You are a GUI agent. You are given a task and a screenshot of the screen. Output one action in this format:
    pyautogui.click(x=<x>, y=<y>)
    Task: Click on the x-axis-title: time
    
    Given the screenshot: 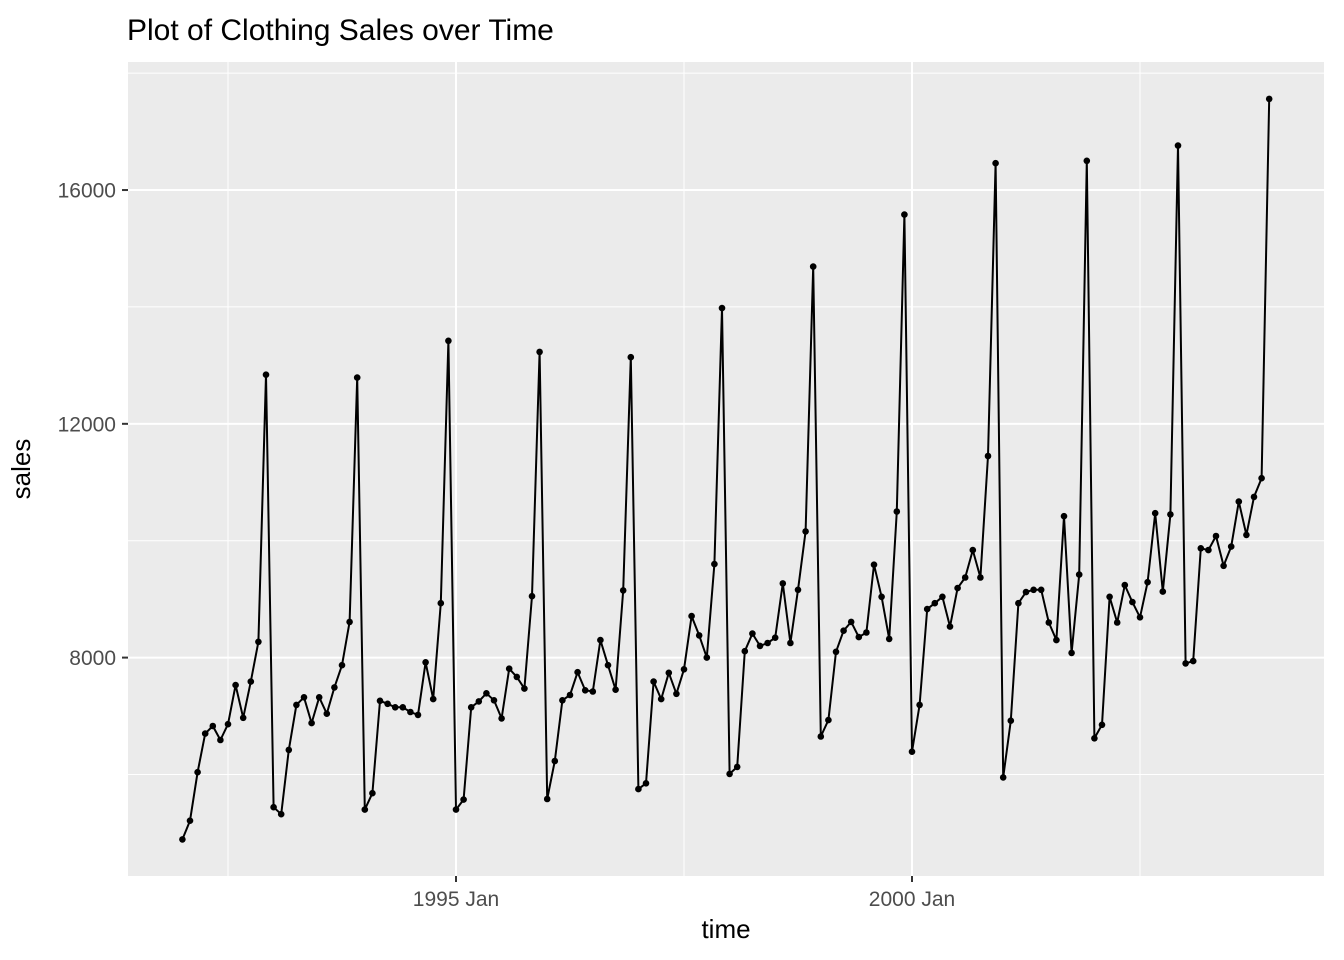 What is the action you would take?
    pyautogui.click(x=725, y=929)
    